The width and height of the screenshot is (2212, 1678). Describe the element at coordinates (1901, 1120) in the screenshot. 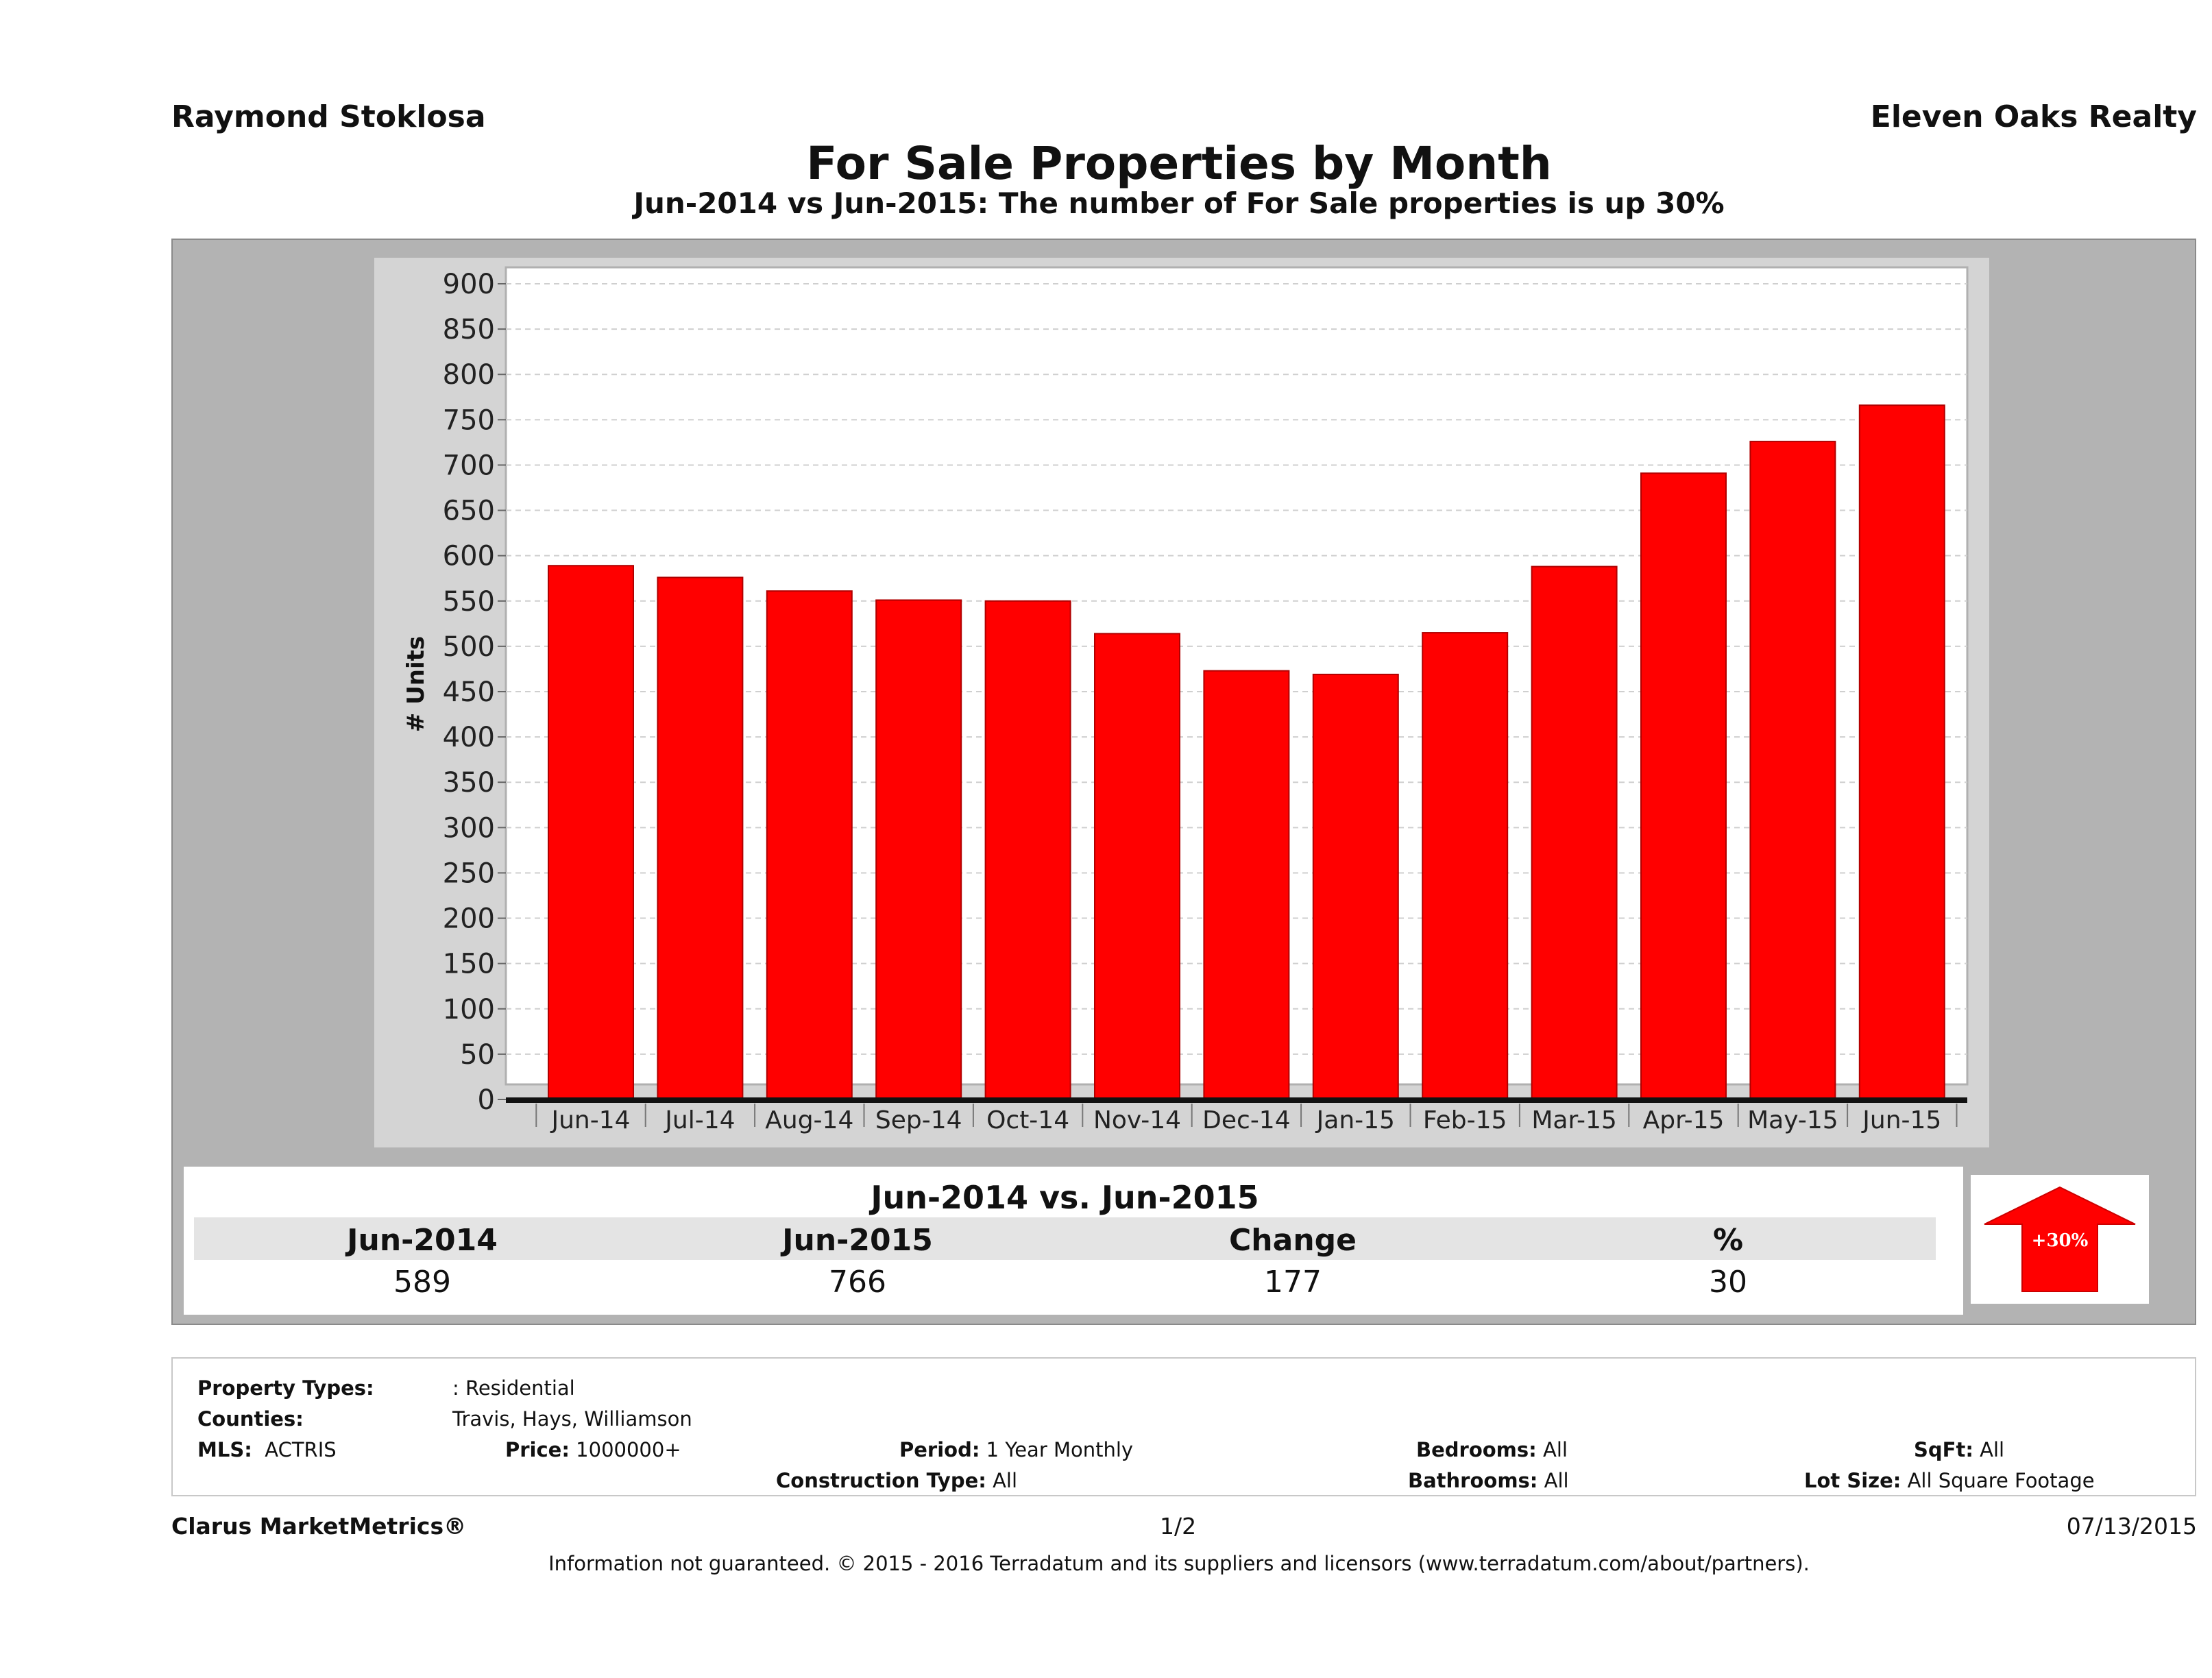

I see `x-tick-label: Jun-15` at that location.